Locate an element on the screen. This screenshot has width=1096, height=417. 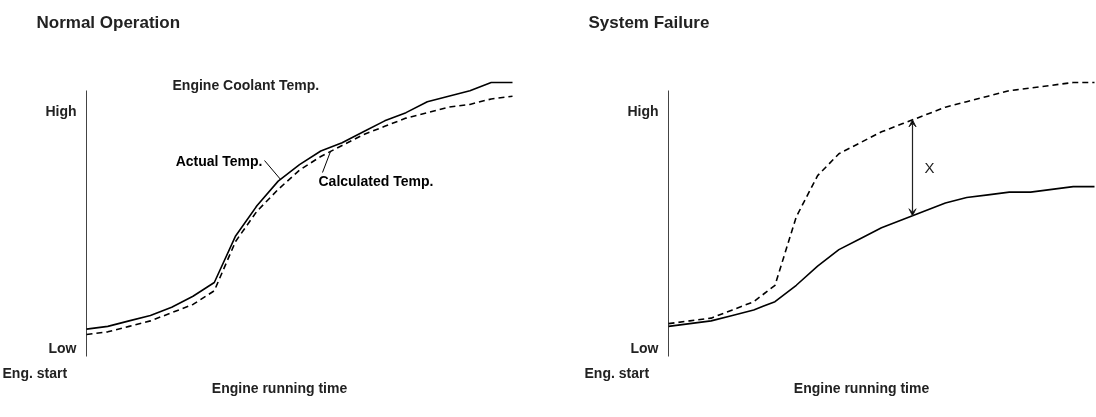
chart-title: Normal Operation is located at coordinates (108, 22).